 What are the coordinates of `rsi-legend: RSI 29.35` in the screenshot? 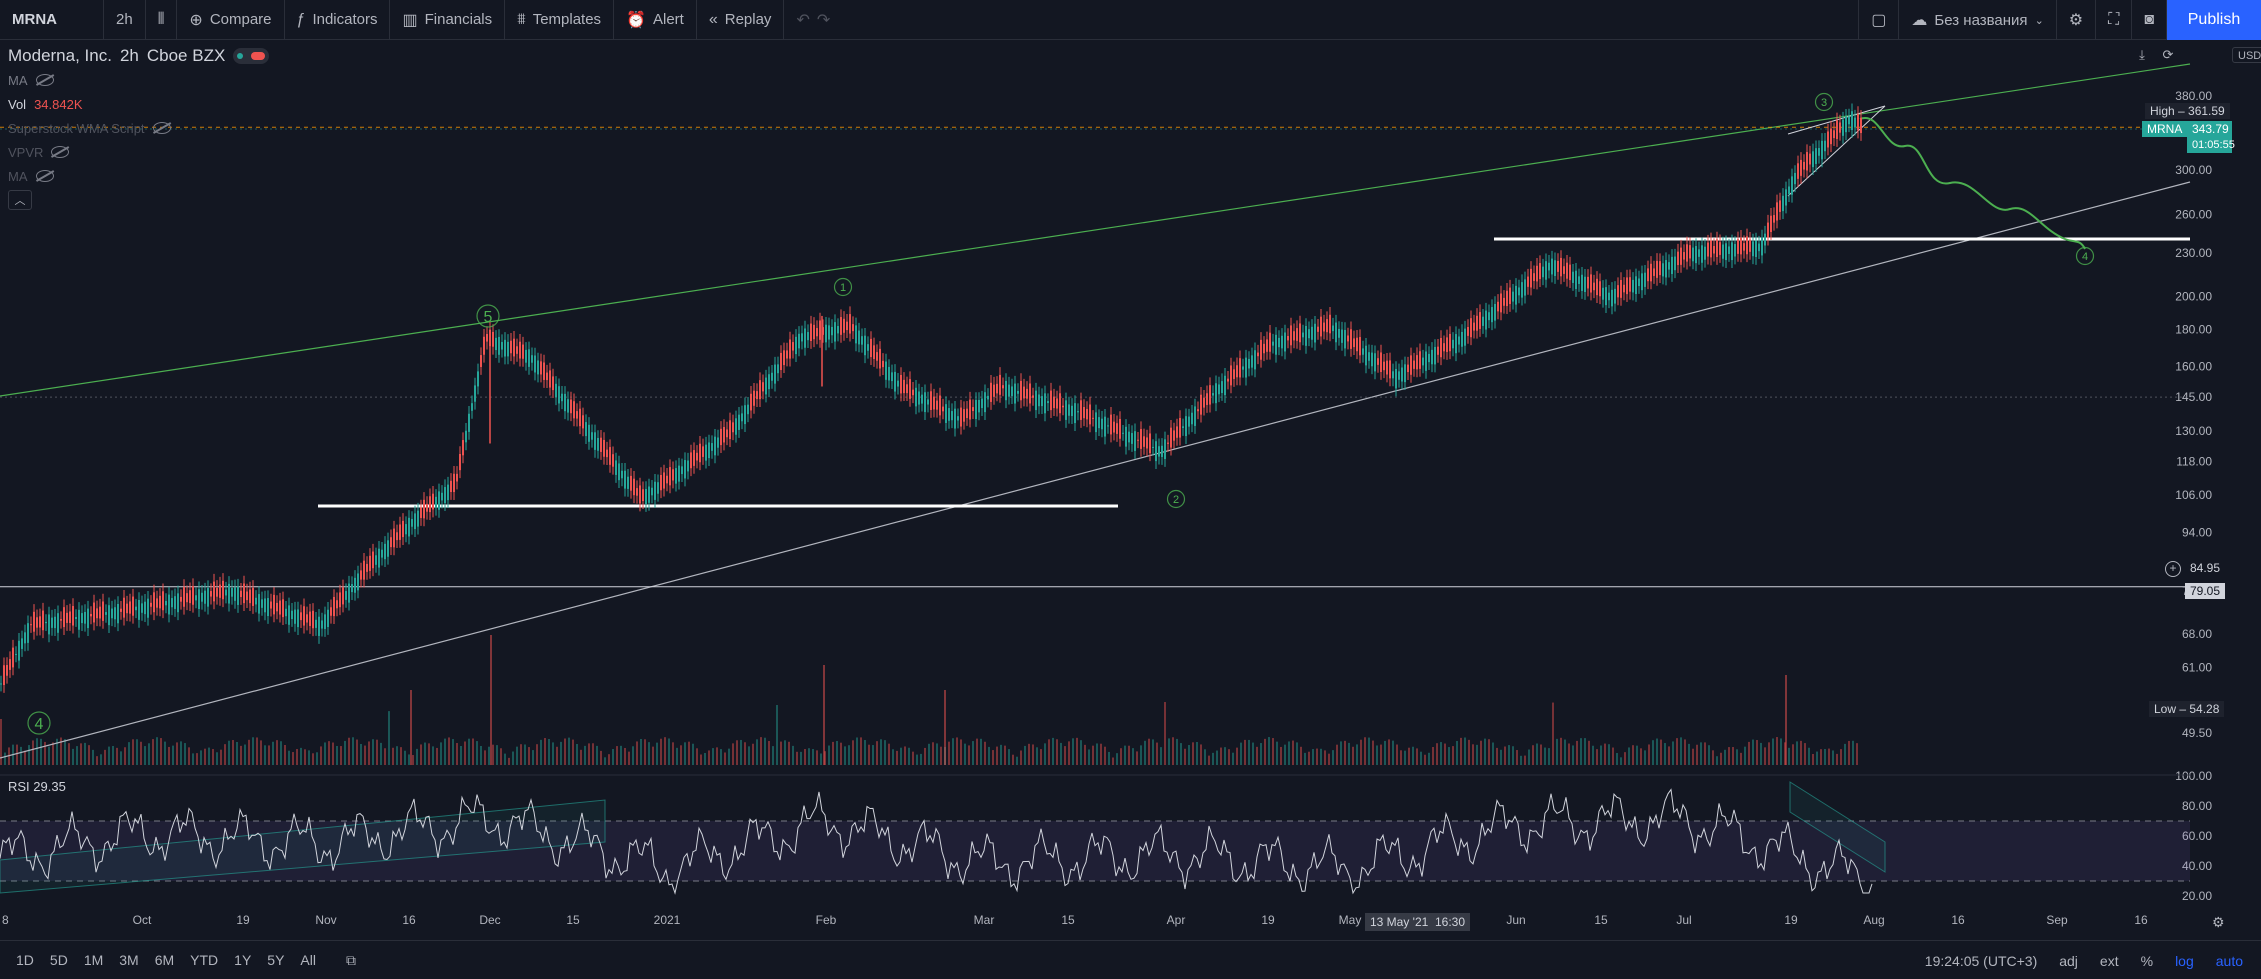 It's located at (37, 786).